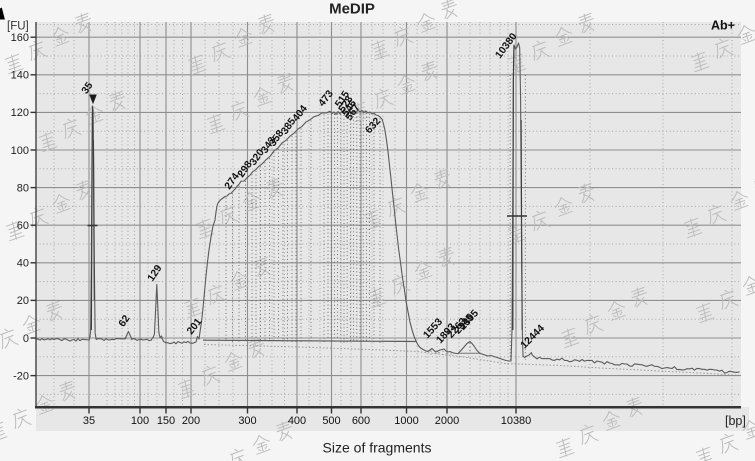 Image resolution: width=755 pixels, height=461 pixels. I want to click on svg-text: 400, so click(297, 421).